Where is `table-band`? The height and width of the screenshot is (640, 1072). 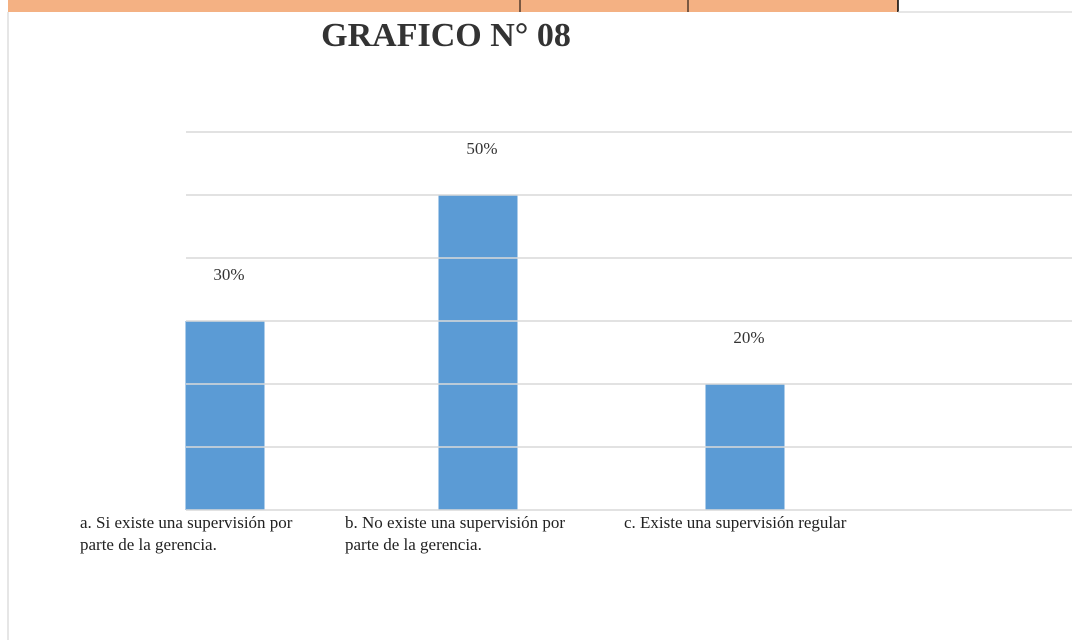 table-band is located at coordinates (453, 6).